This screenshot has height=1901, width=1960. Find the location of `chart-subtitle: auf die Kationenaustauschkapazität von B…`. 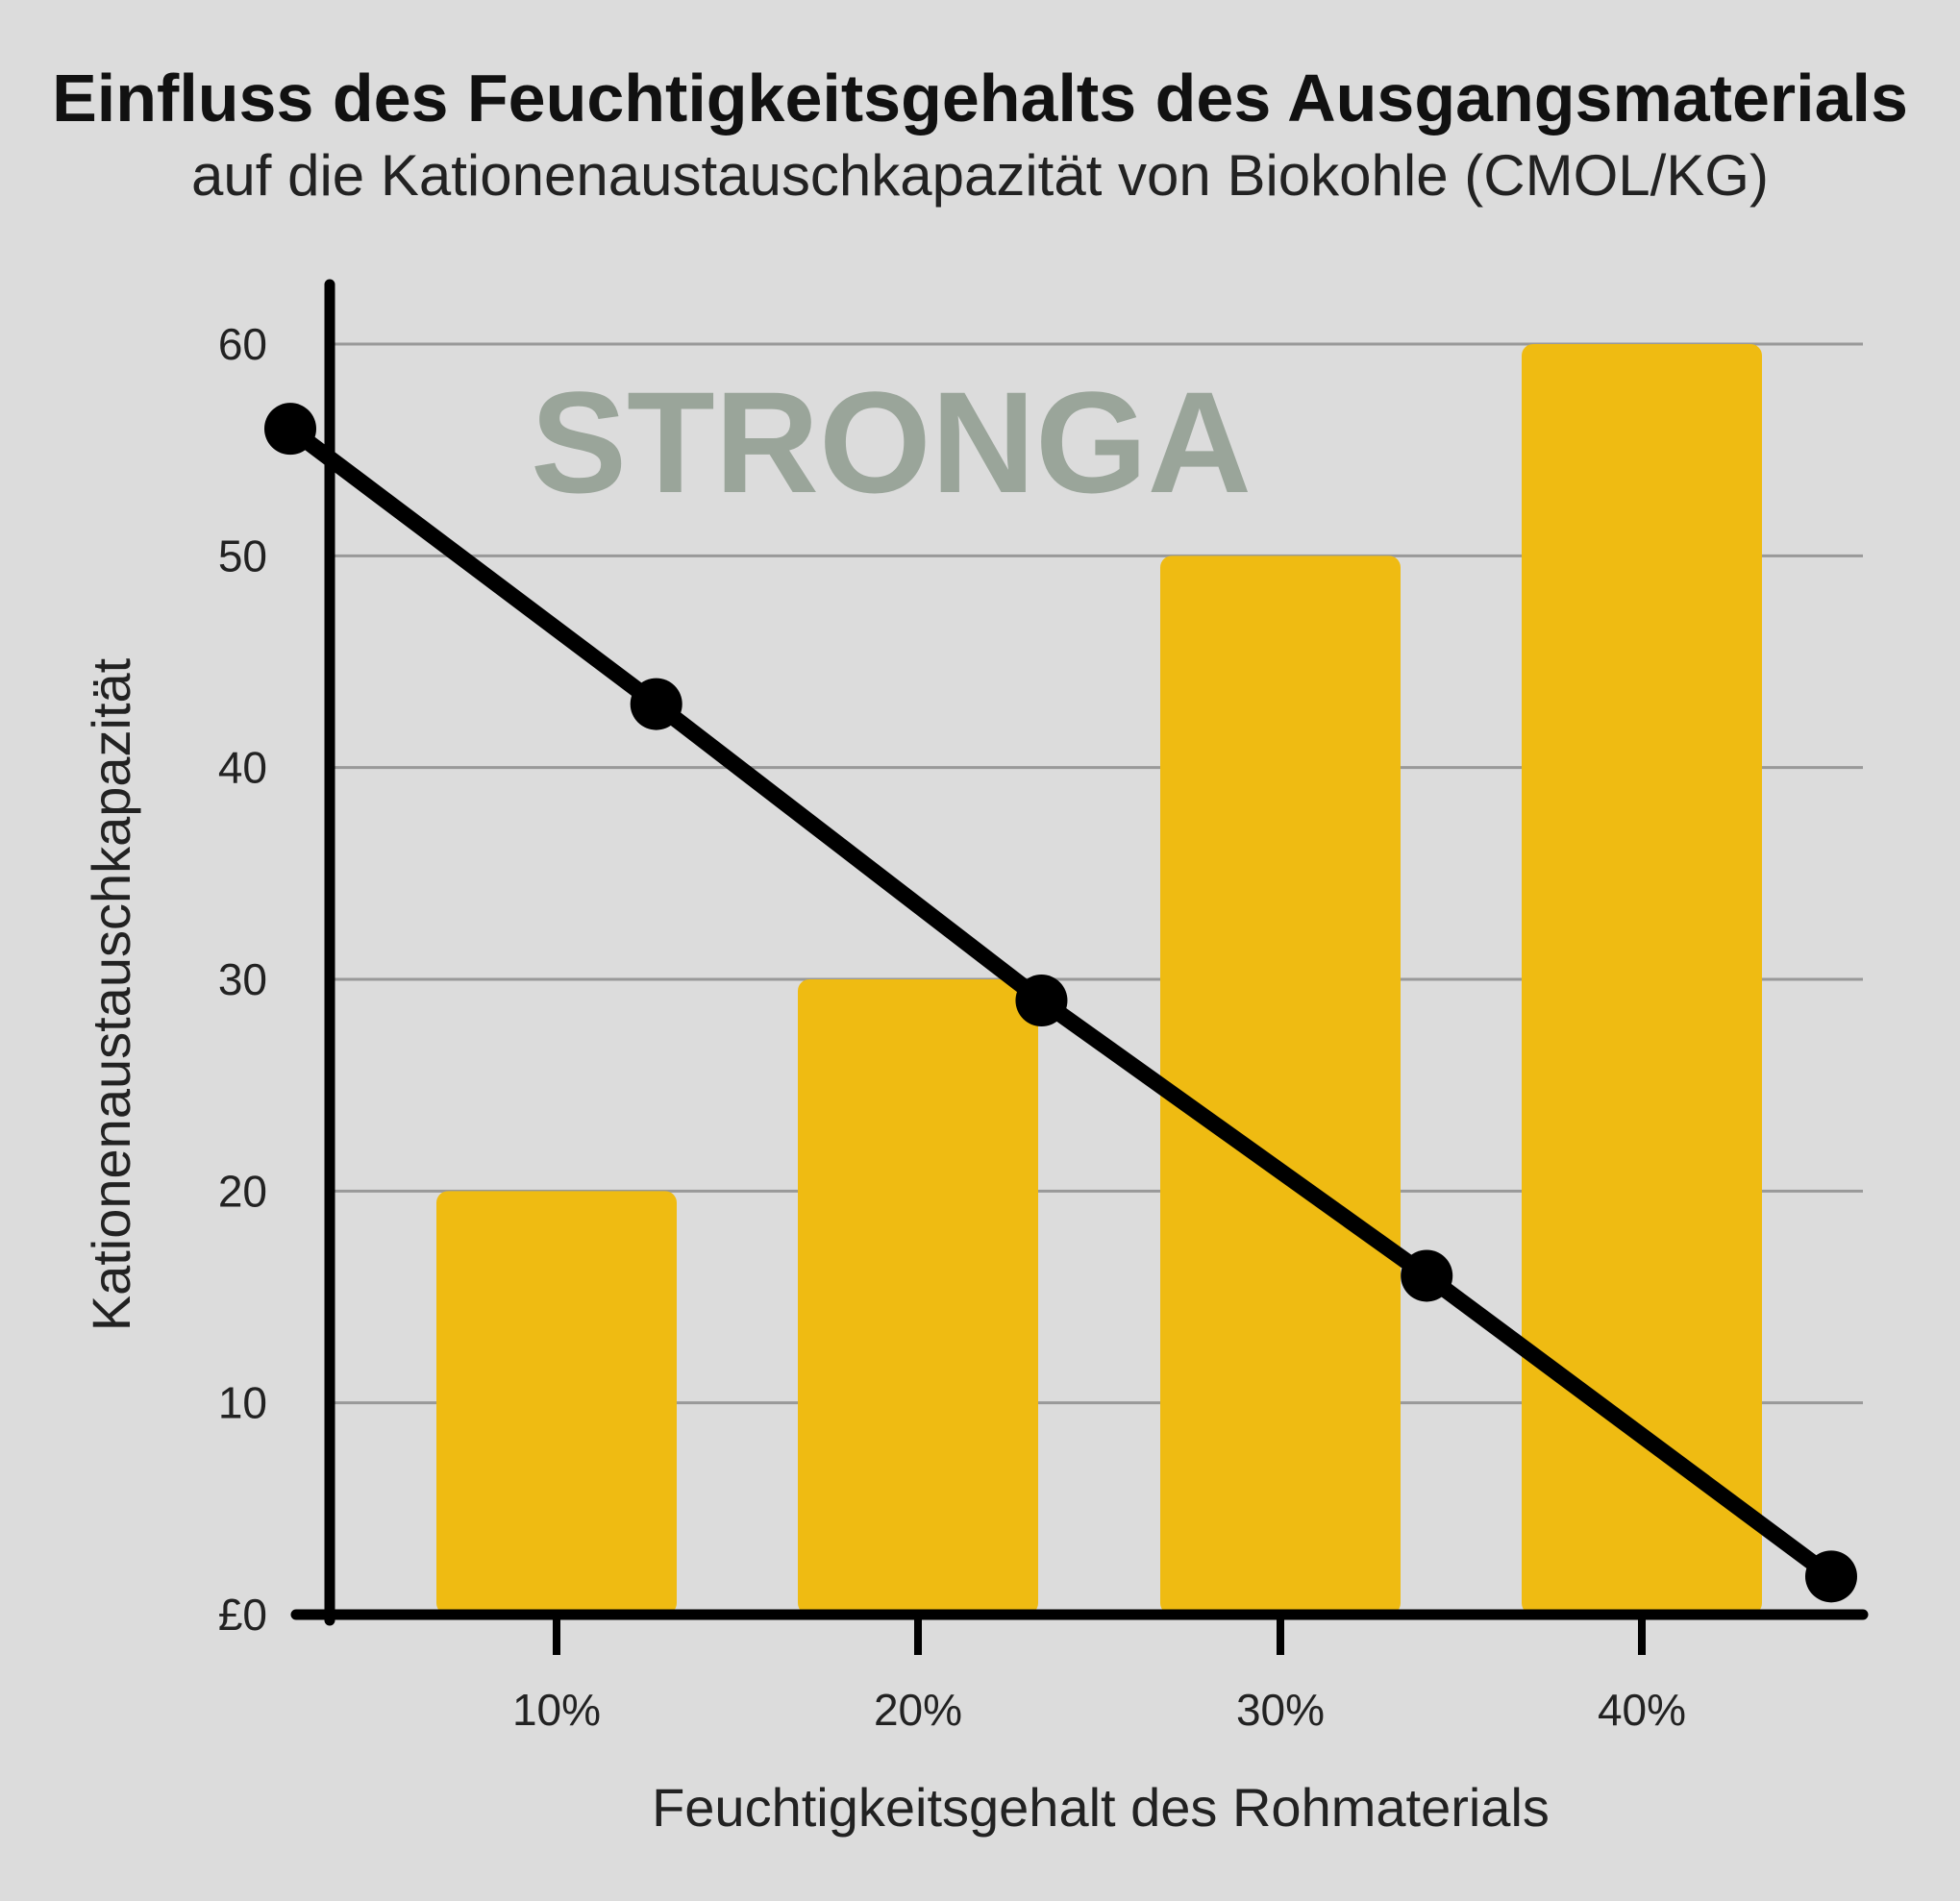

chart-subtitle: auf die Kationenaustauschkapazität von B… is located at coordinates (980, 175).